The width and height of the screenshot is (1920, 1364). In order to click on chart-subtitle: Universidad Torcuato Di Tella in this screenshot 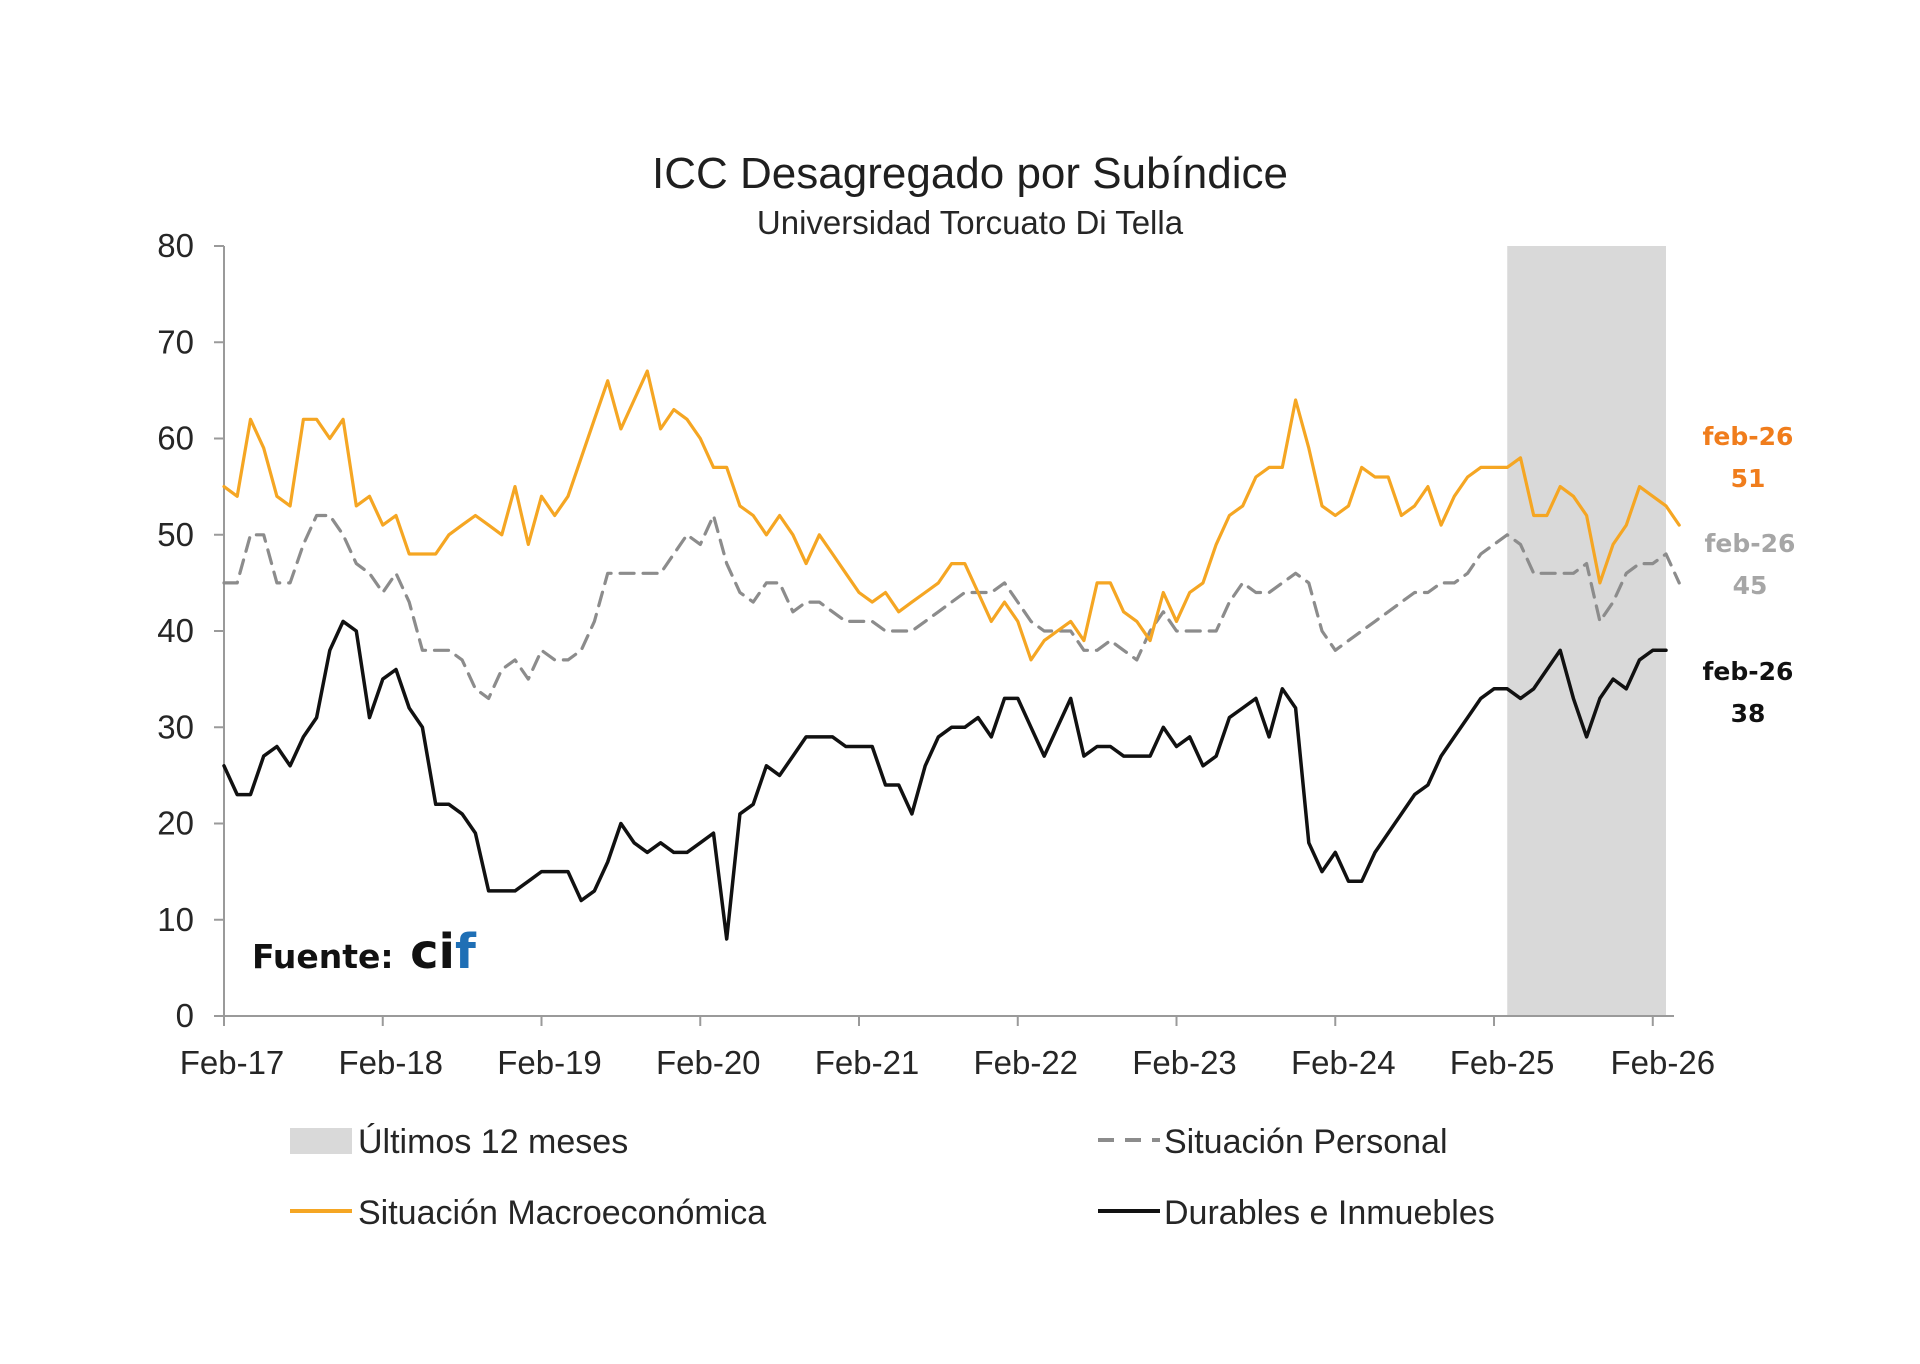, I will do `click(970, 222)`.